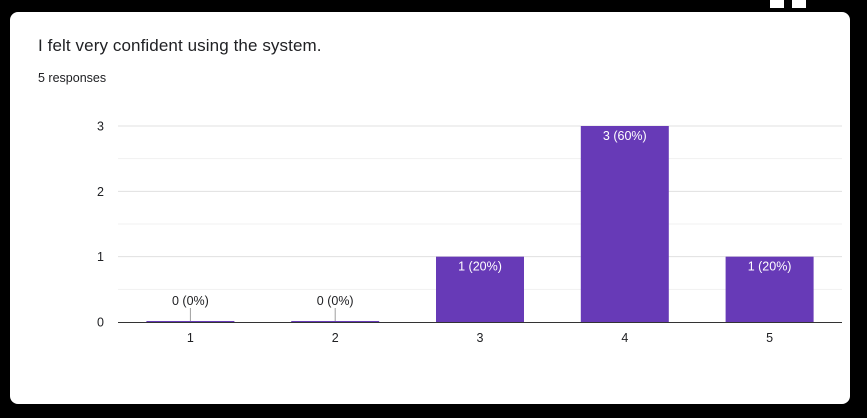  Describe the element at coordinates (625, 136) in the screenshot. I see `data-label: 3 (60%)` at that location.